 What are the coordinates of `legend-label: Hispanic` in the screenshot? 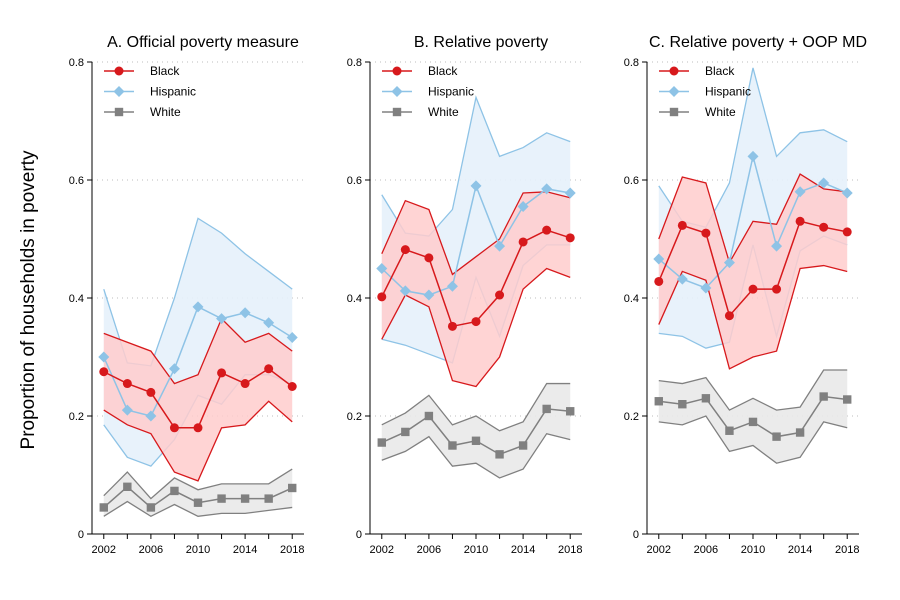 It's located at (728, 92).